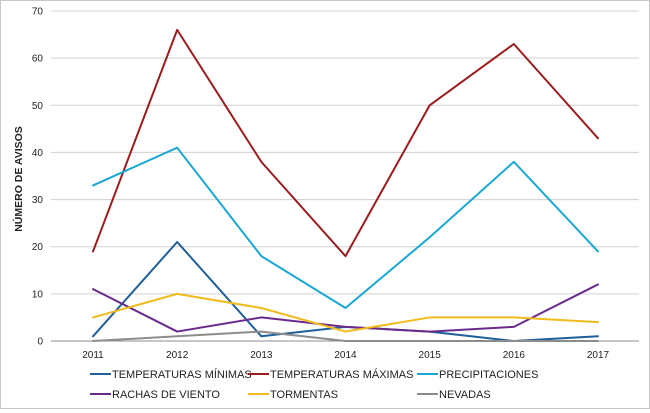 The height and width of the screenshot is (413, 650). Describe the element at coordinates (430, 355) in the screenshot. I see `x-tick-label: 2015` at that location.